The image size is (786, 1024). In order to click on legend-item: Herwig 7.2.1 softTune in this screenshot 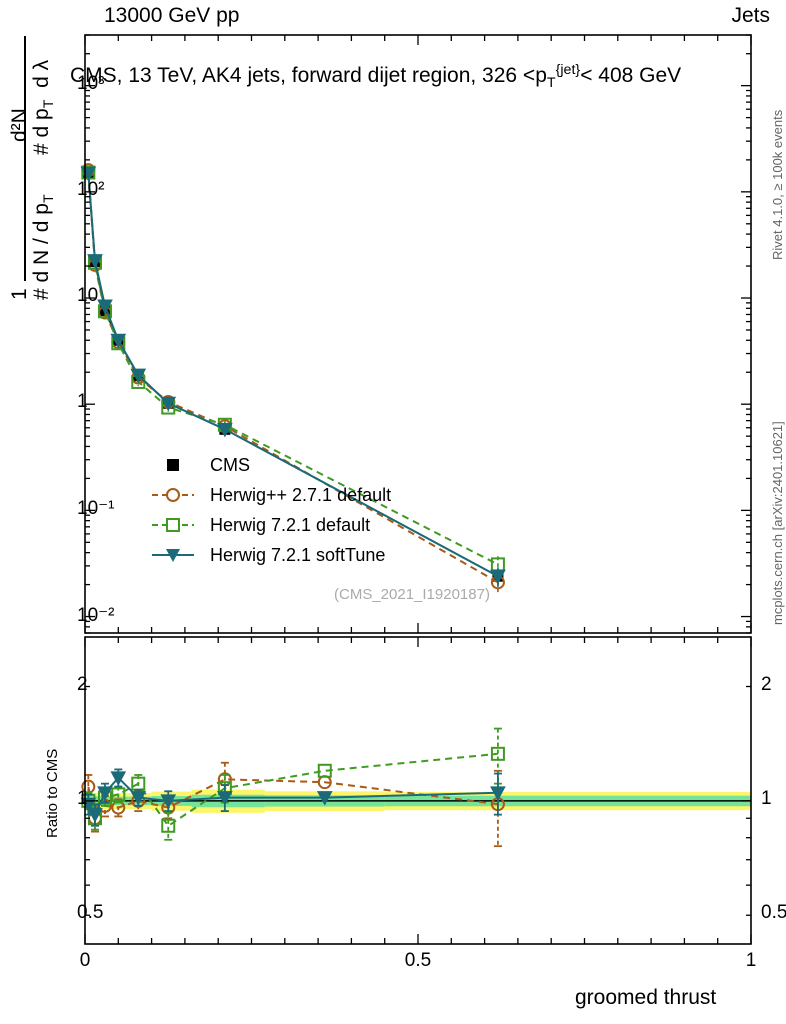, I will do `click(270, 555)`.